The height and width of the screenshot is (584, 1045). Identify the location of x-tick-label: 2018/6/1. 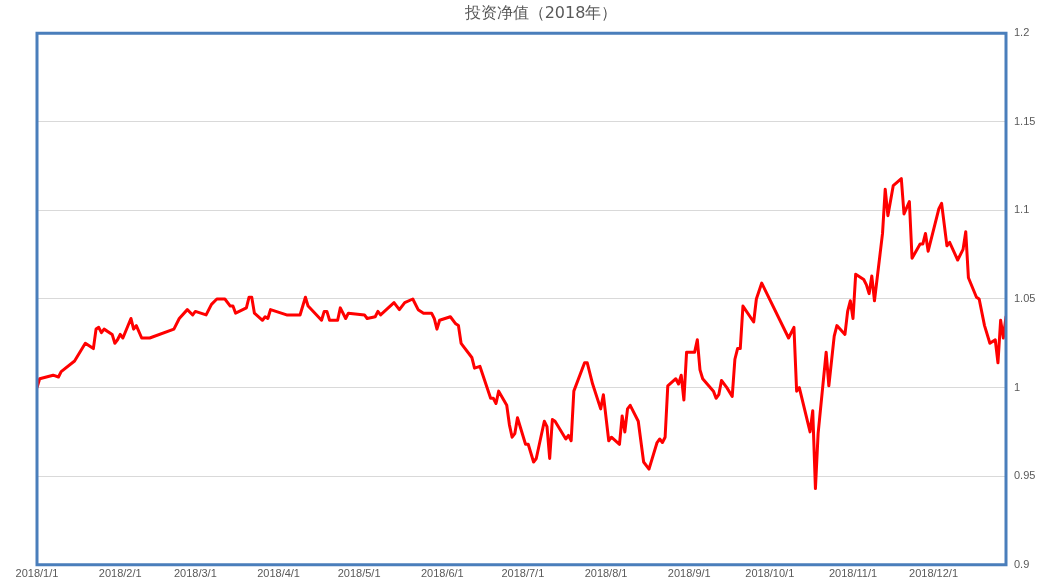
(442, 573).